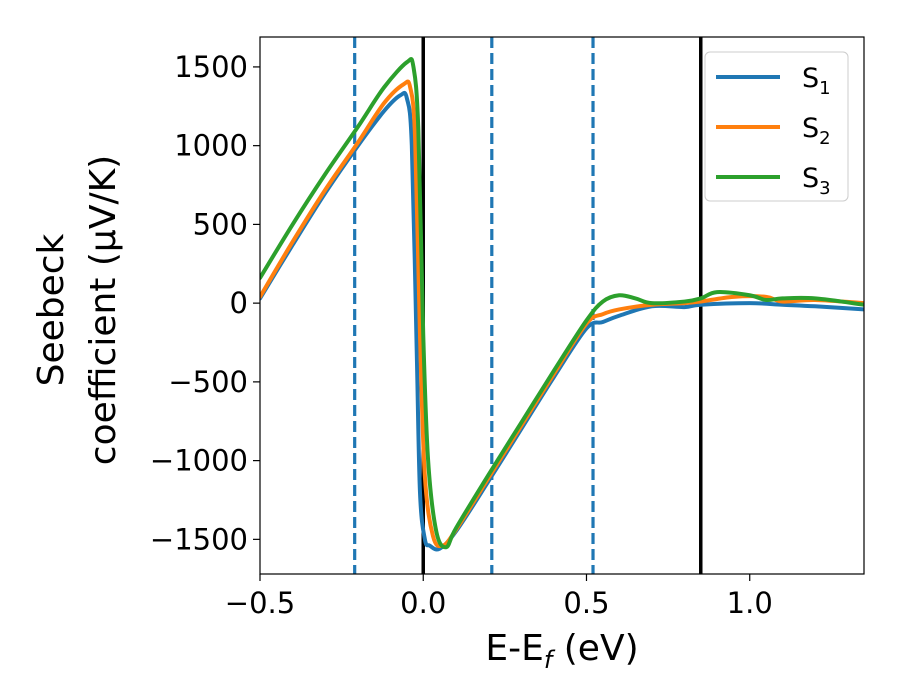  What do you see at coordinates (816, 181) in the screenshot?
I see `legend-label-s3: S3` at bounding box center [816, 181].